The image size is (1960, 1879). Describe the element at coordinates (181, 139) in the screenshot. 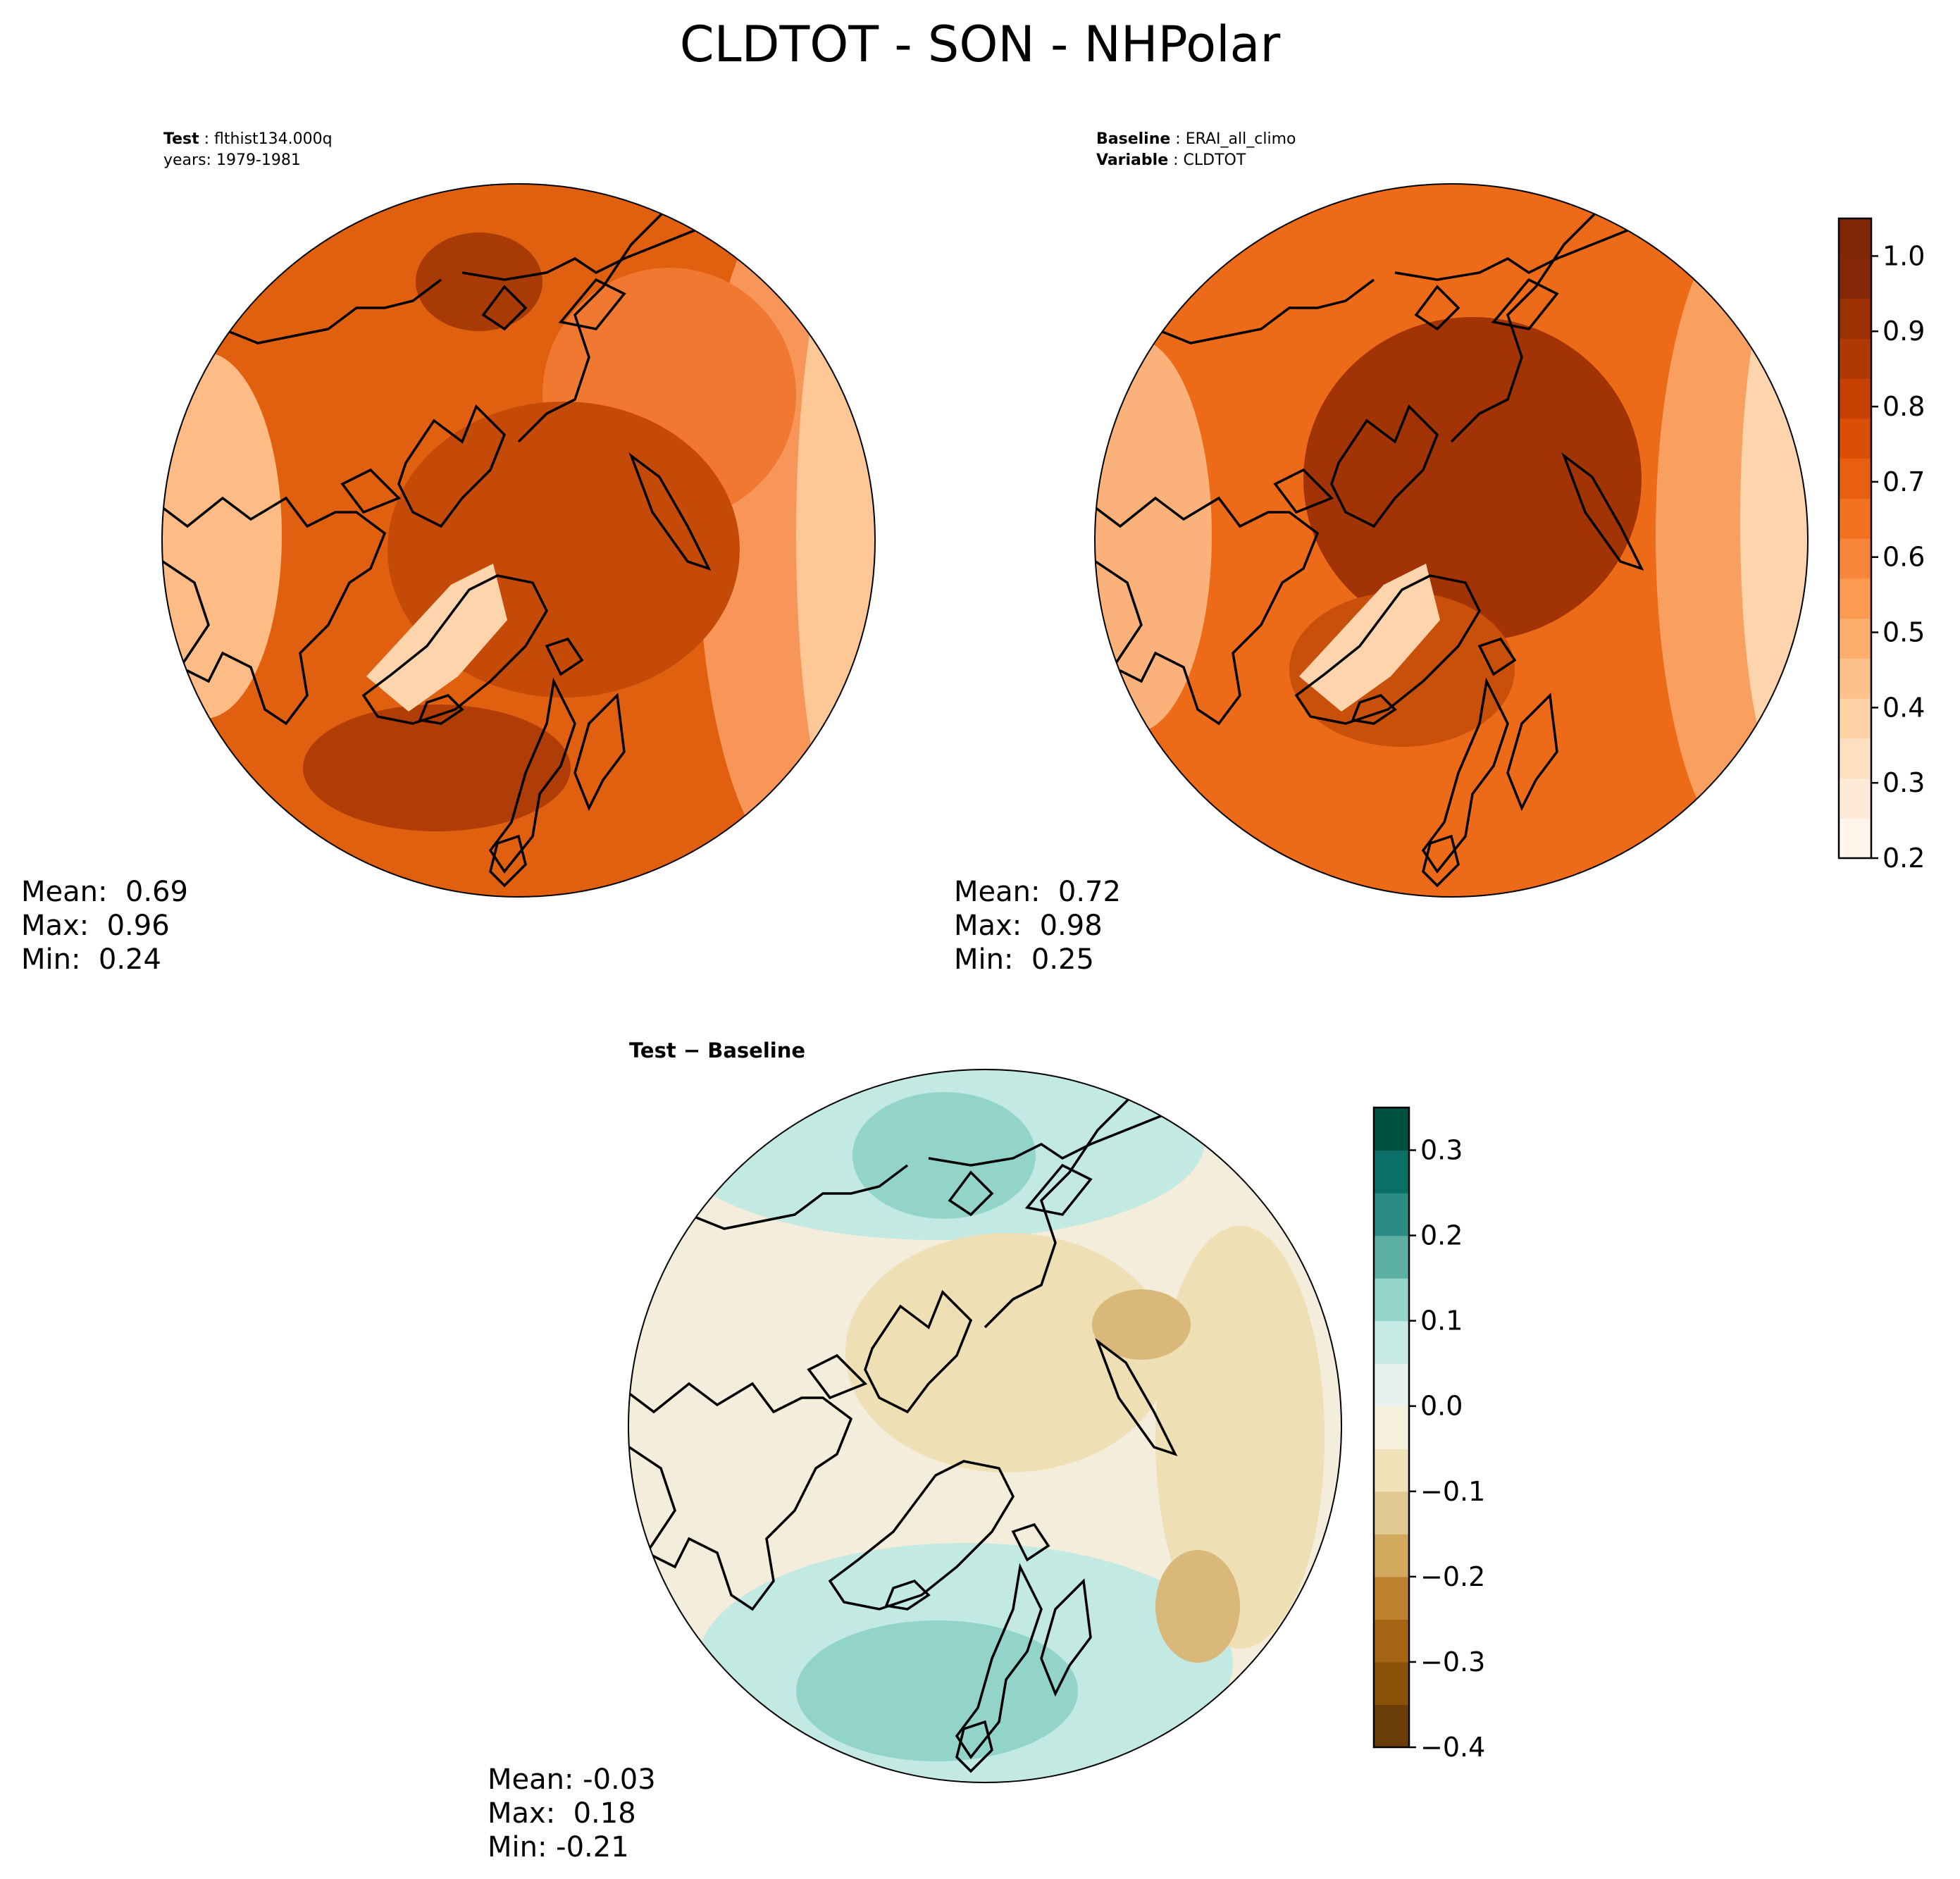

I see `test-header-key: Test` at that location.